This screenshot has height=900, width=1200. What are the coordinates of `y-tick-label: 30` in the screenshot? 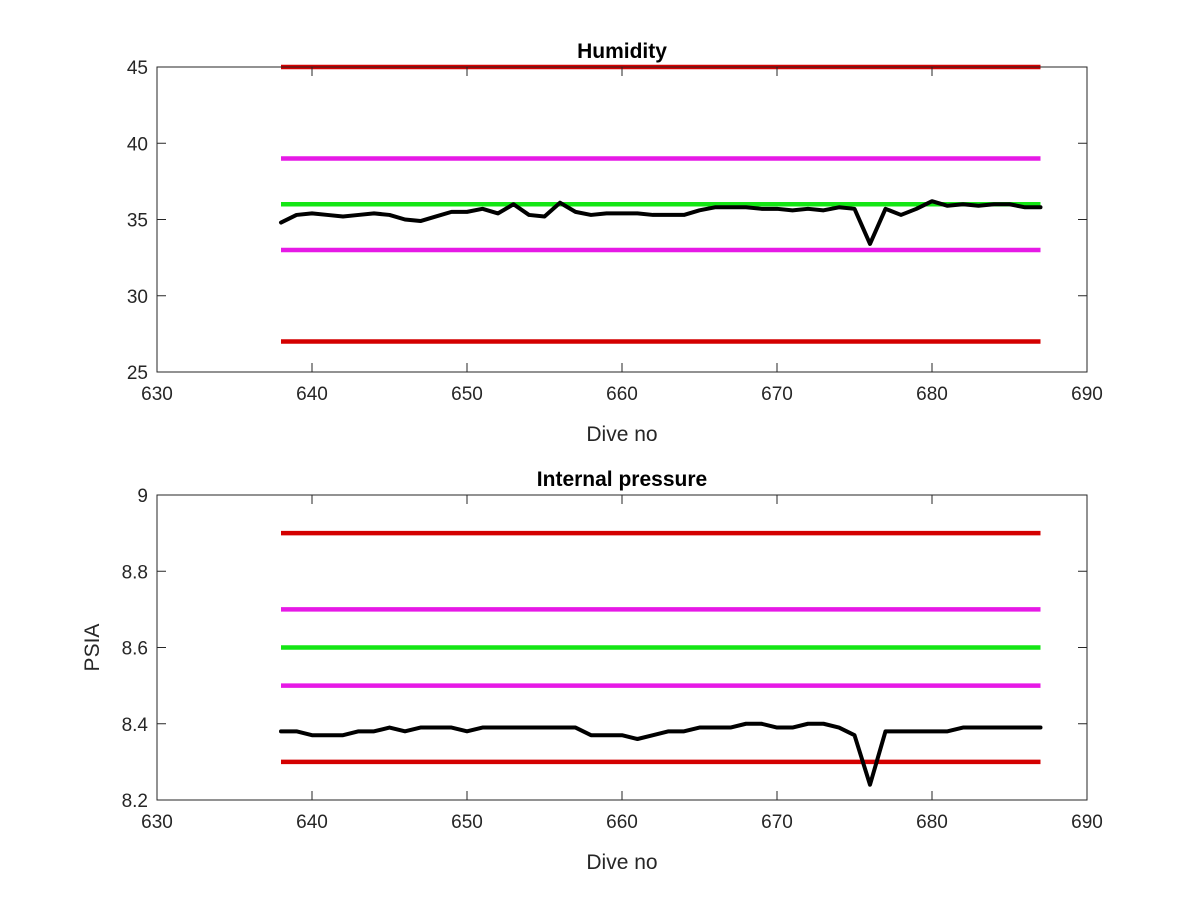 It's located at (137, 297).